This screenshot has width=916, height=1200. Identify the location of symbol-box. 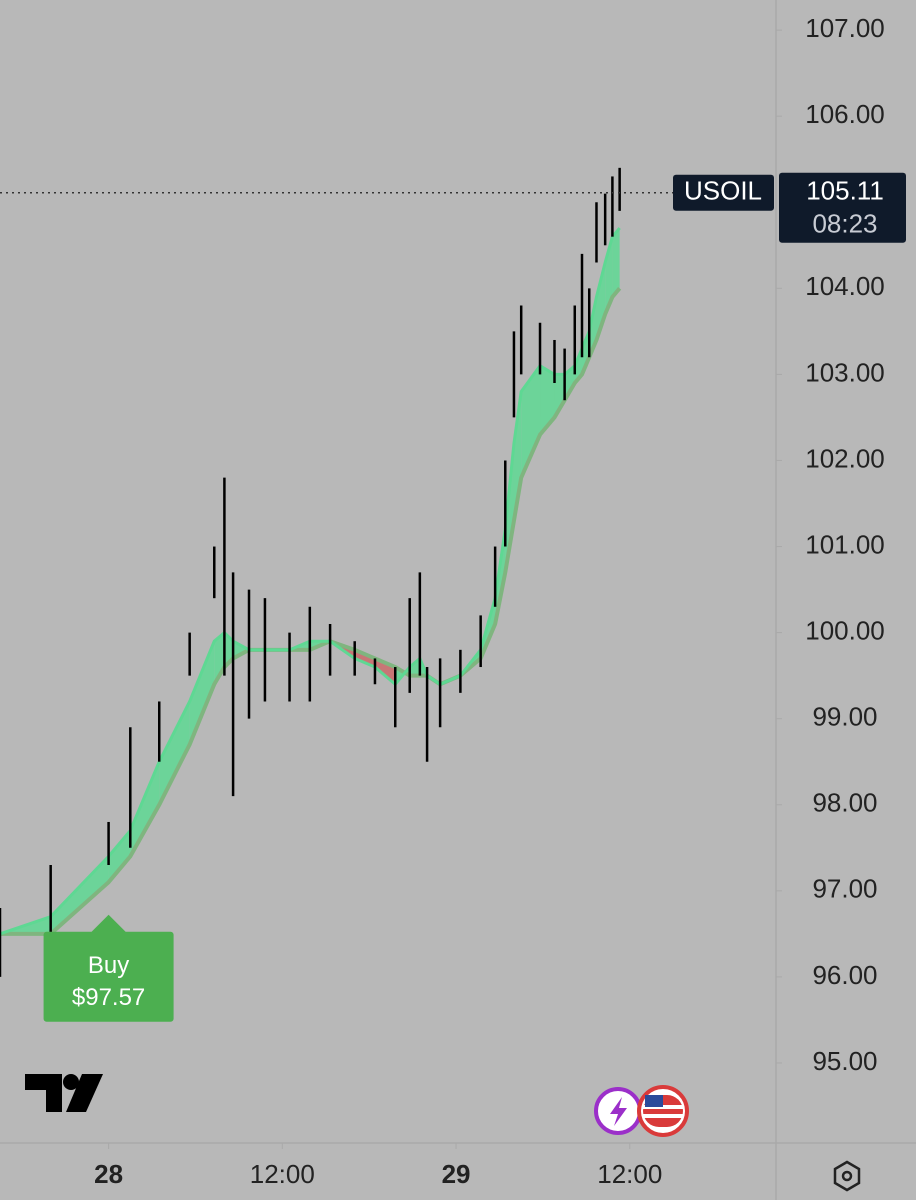
(723, 192).